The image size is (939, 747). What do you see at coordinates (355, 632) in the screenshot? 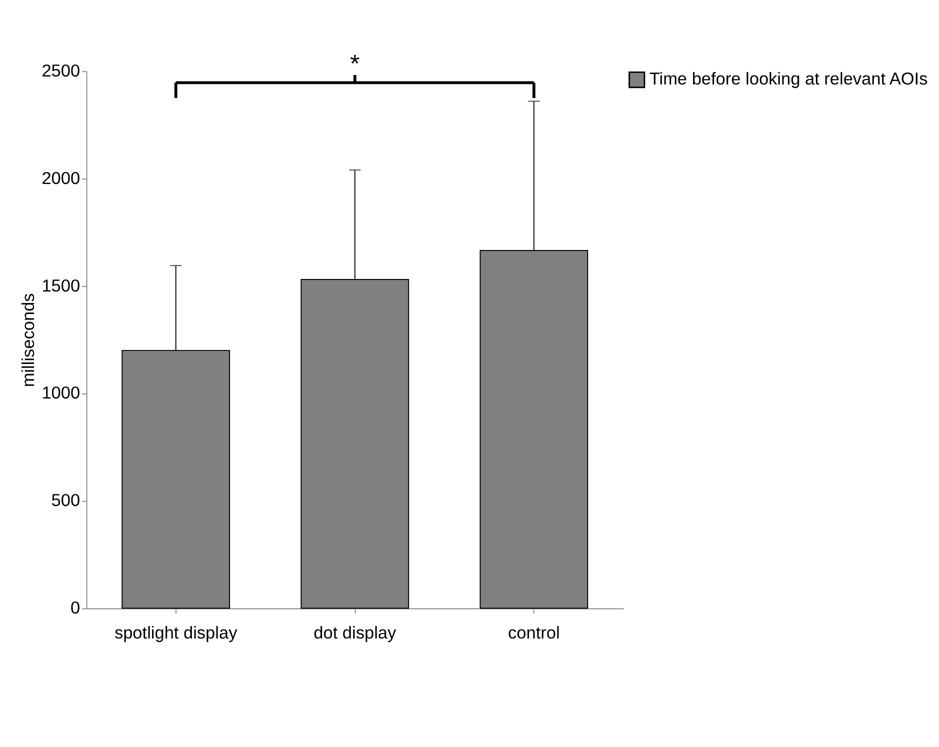
I see `x-tick-label: dot display` at bounding box center [355, 632].